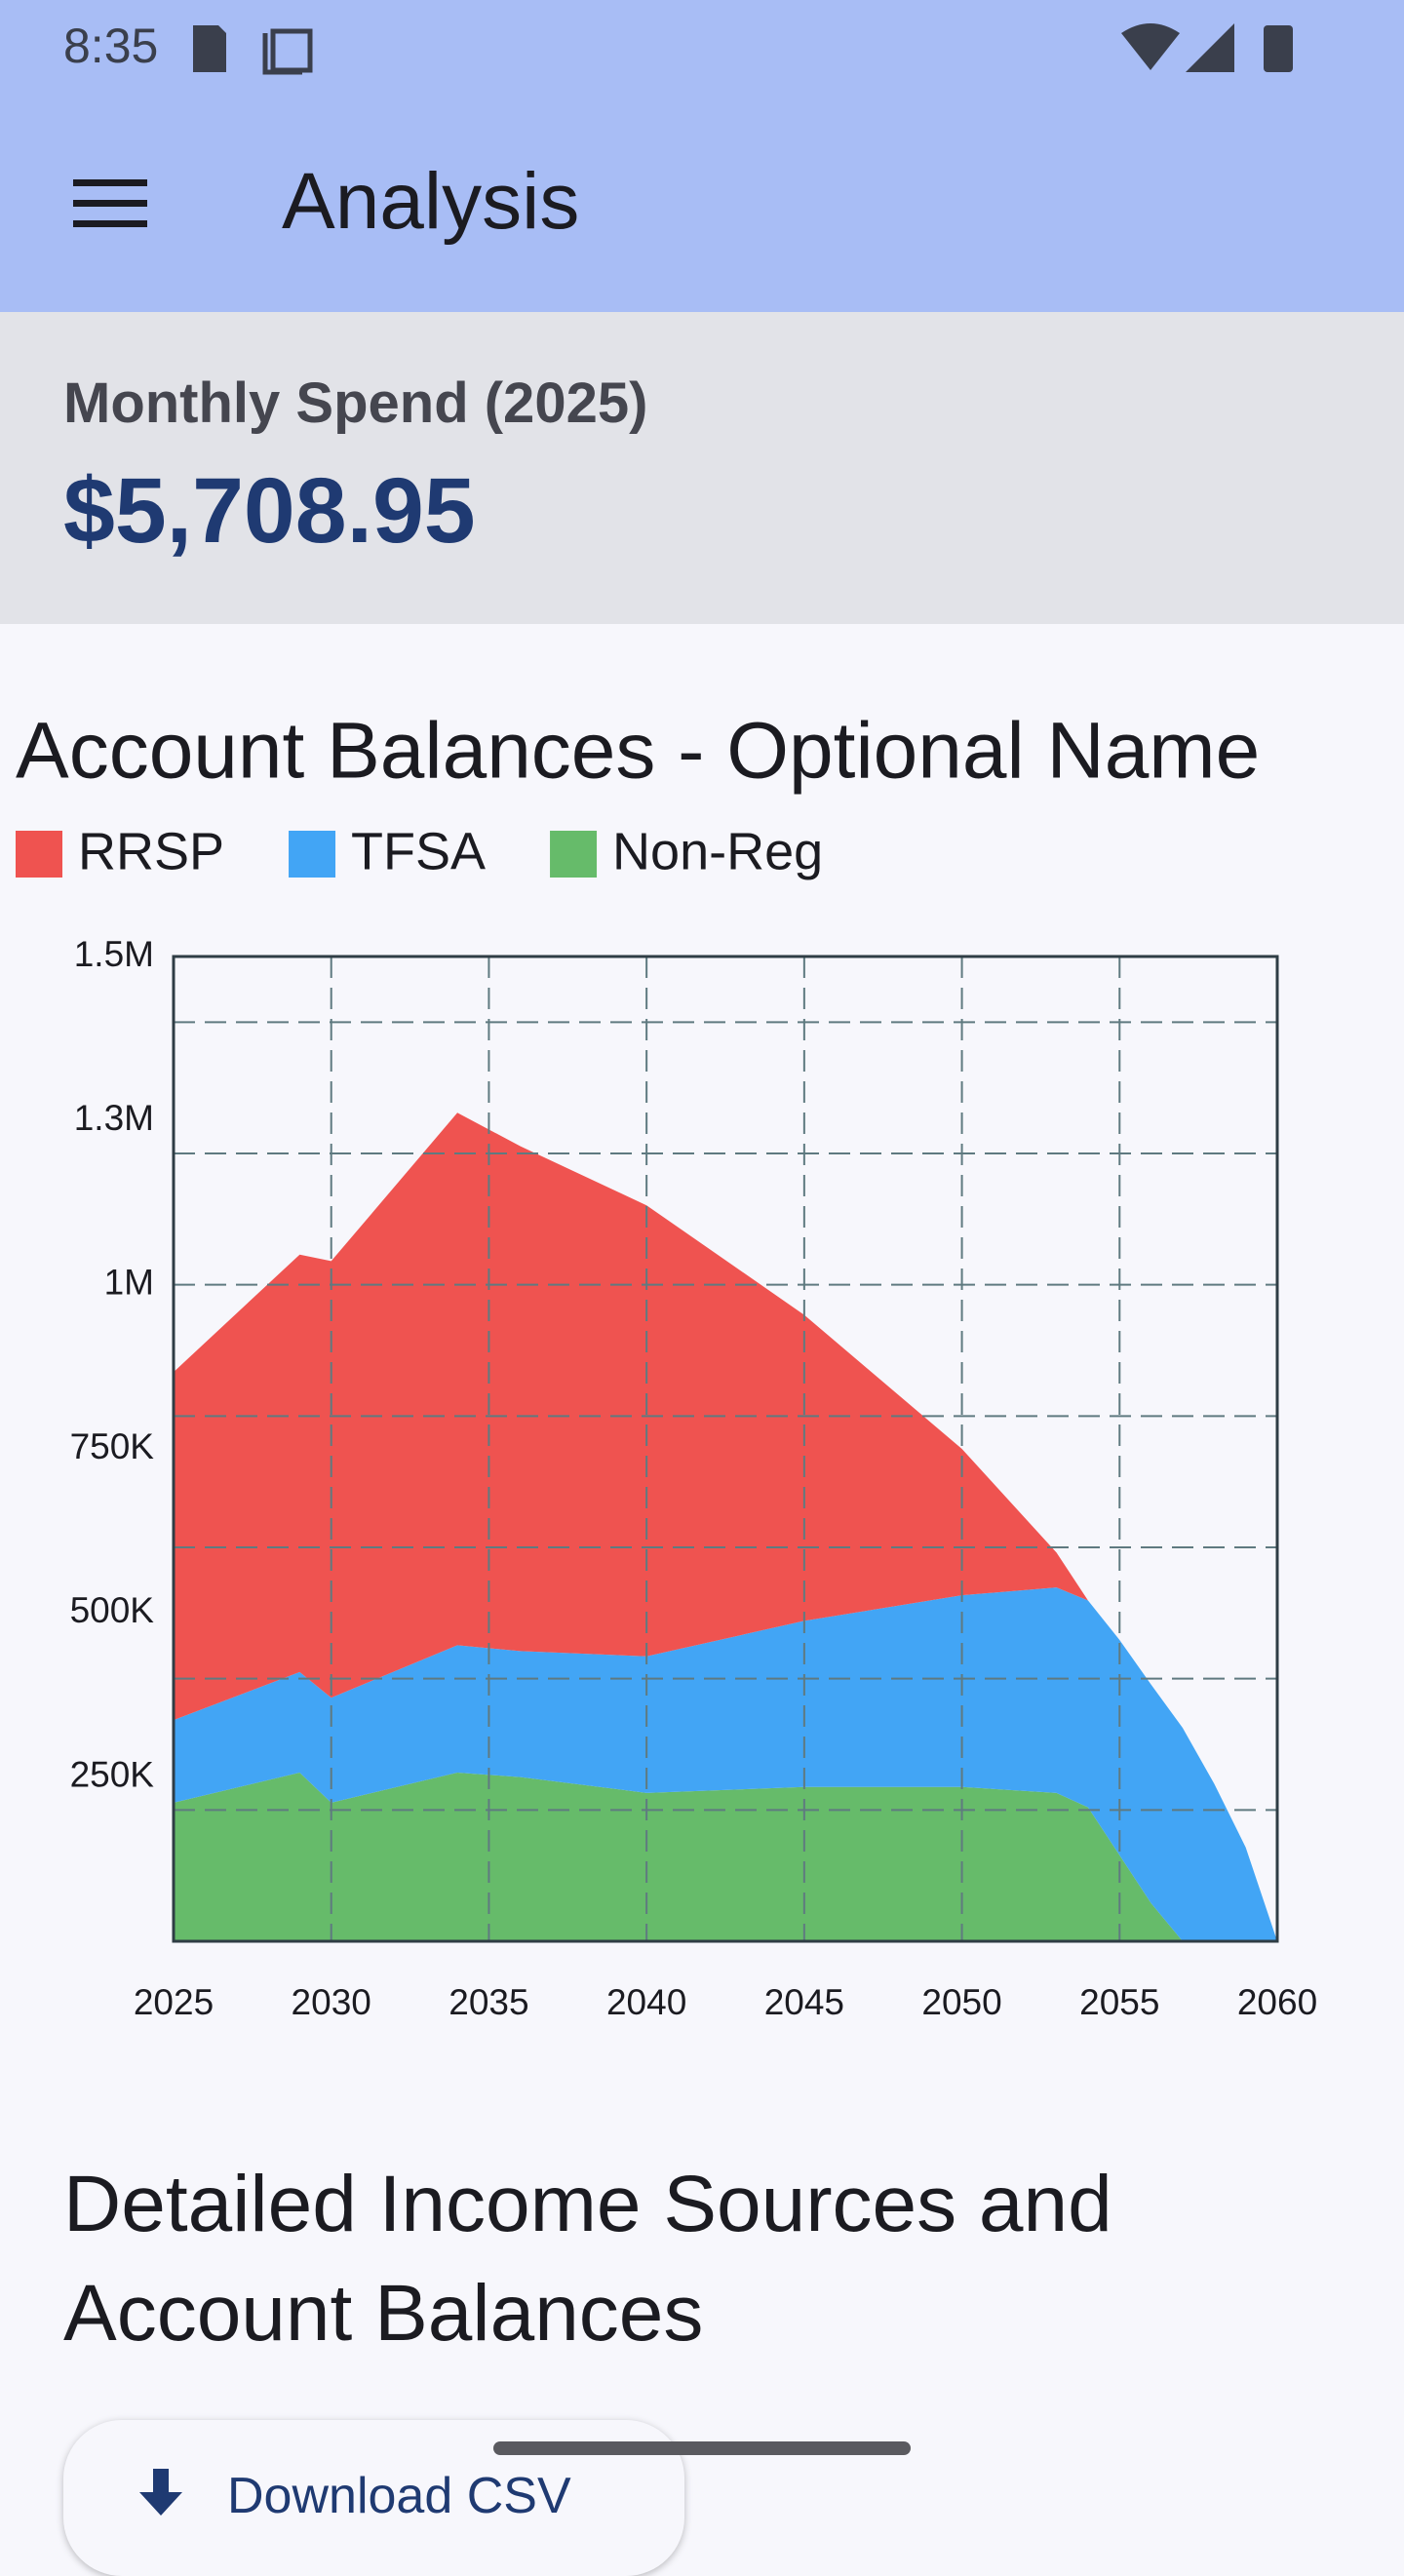 The image size is (1404, 2576). I want to click on button-label: Download CSV, so click(399, 2496).